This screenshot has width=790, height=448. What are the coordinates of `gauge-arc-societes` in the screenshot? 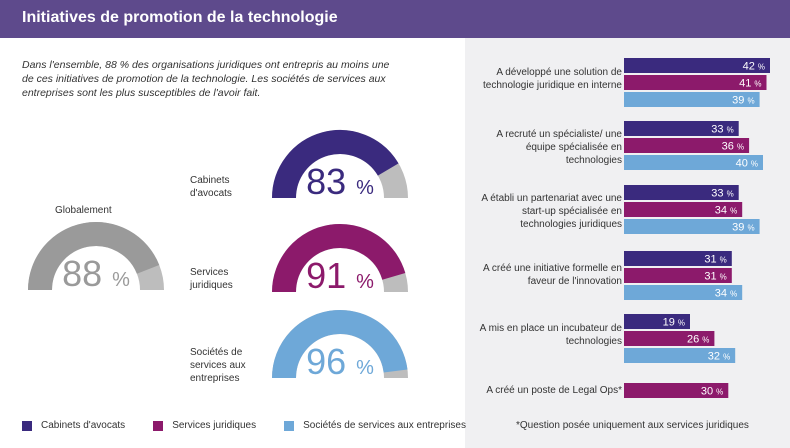 It's located at (340, 344).